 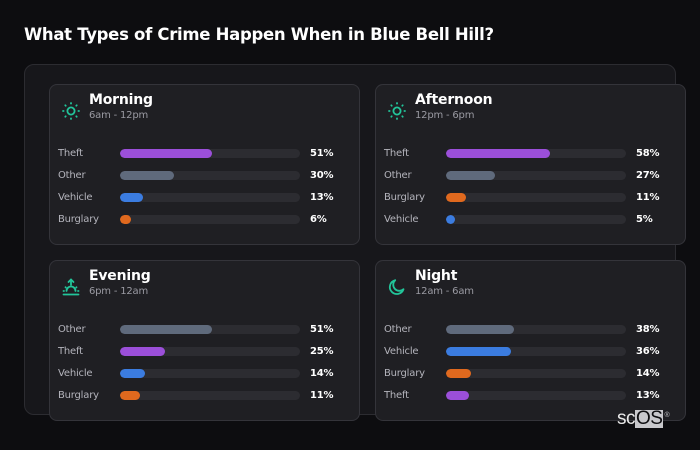 I want to click on bar-value: 30%, so click(x=322, y=175).